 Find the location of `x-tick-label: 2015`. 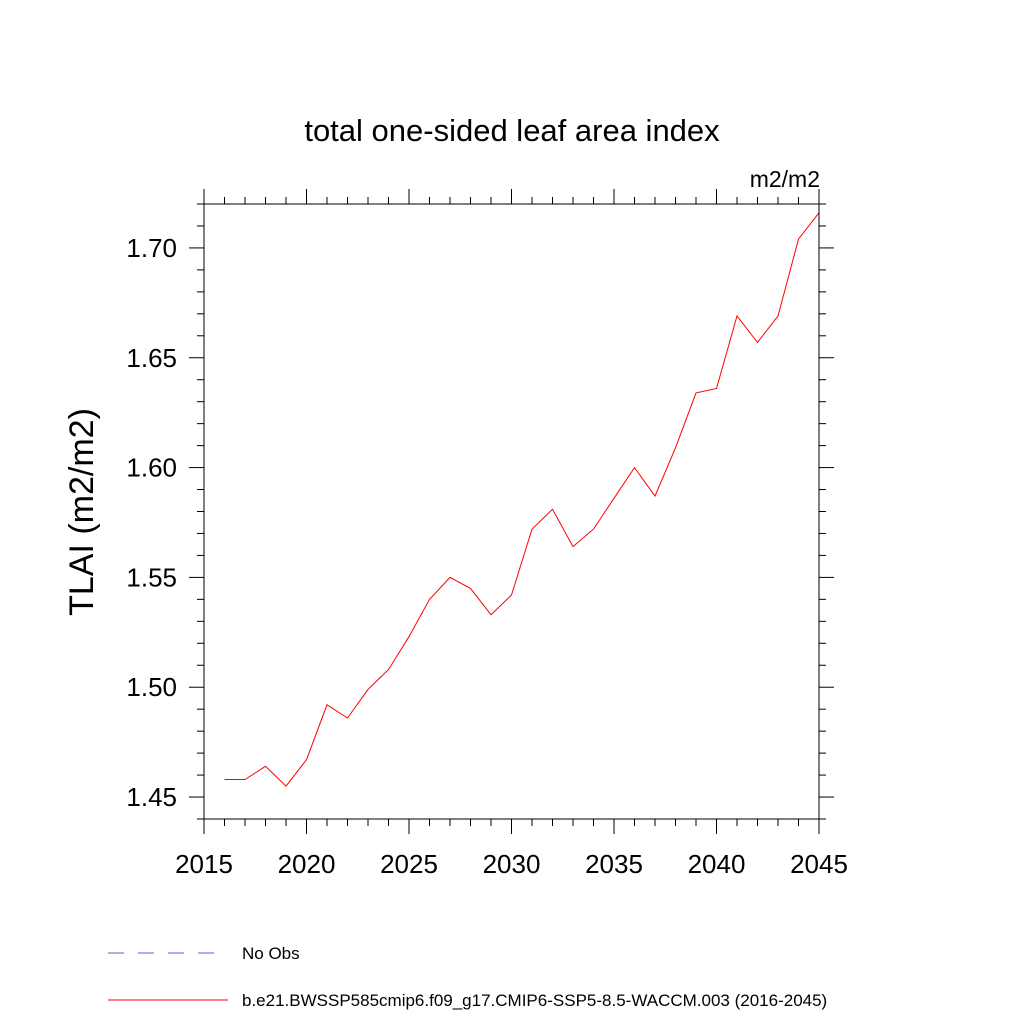

x-tick-label: 2015 is located at coordinates (204, 864).